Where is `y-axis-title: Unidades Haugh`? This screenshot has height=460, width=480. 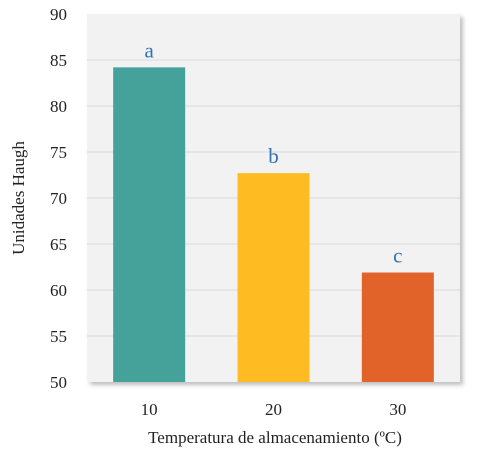 y-axis-title: Unidades Haugh is located at coordinates (18, 198).